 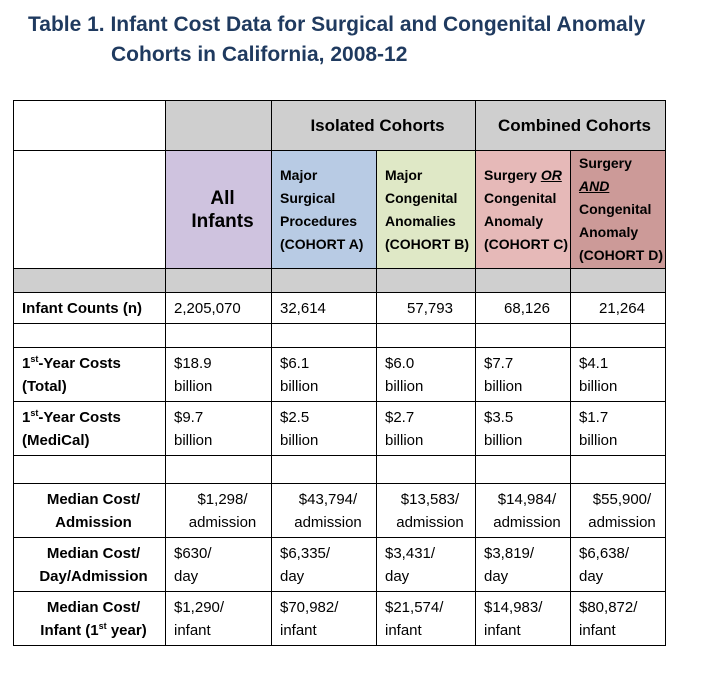 I want to click on table-cell: $630/day, so click(x=218, y=564).